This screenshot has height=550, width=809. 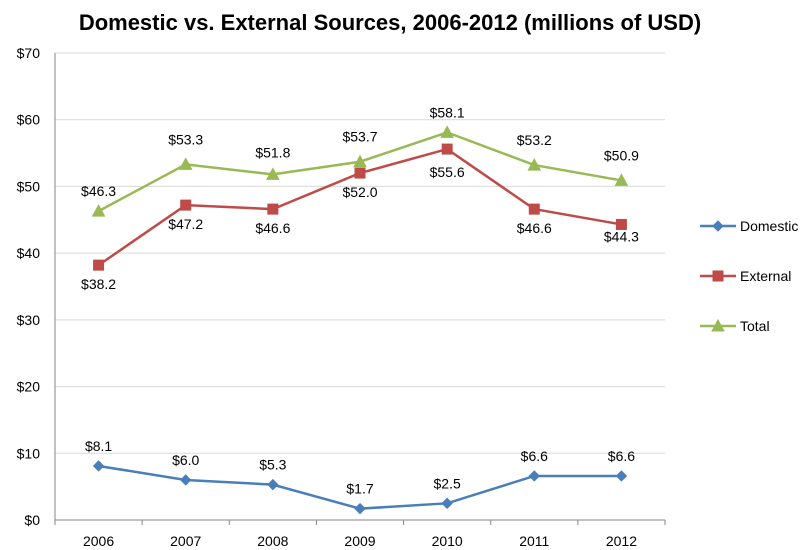 I want to click on domestic-data-label: $1.7, so click(x=359, y=489).